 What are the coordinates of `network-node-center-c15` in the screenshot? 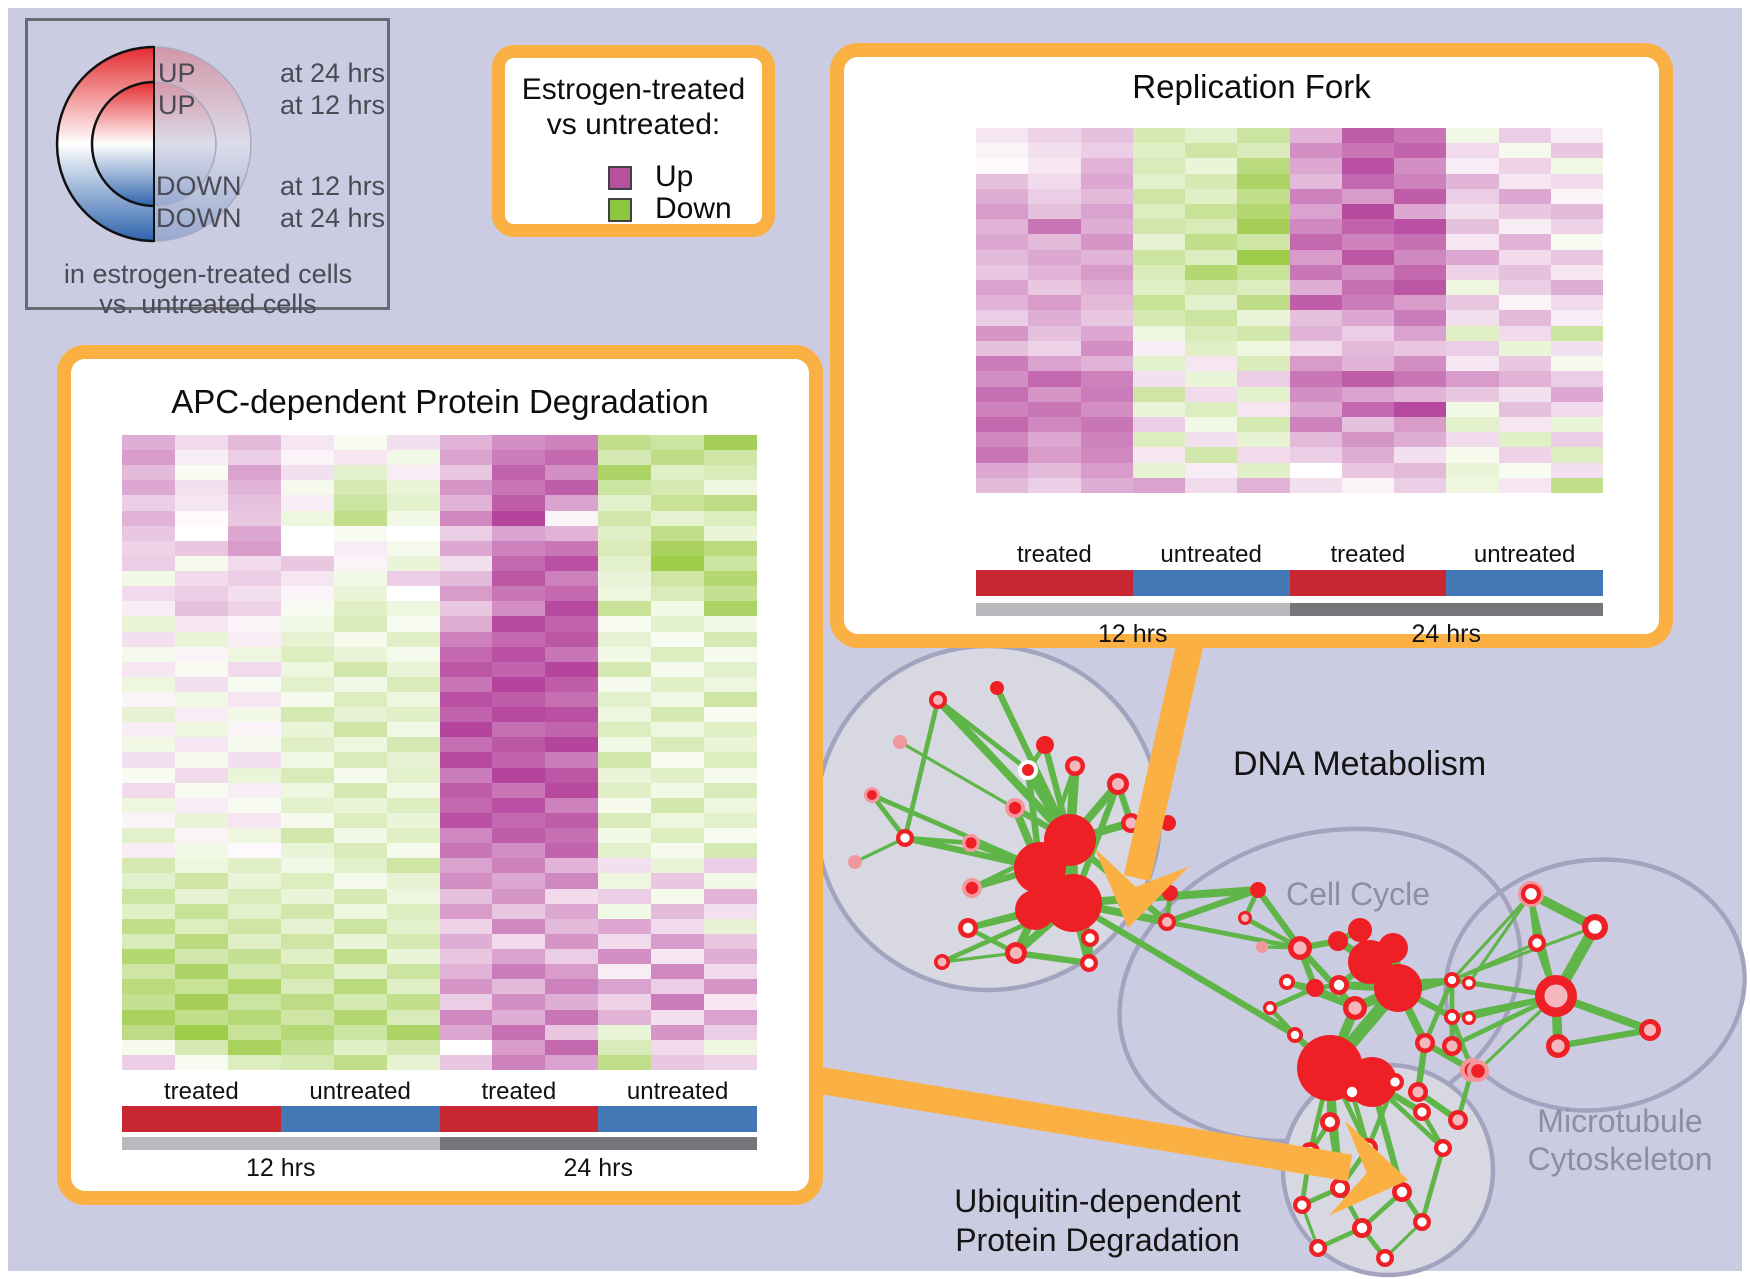 It's located at (1355, 1008).